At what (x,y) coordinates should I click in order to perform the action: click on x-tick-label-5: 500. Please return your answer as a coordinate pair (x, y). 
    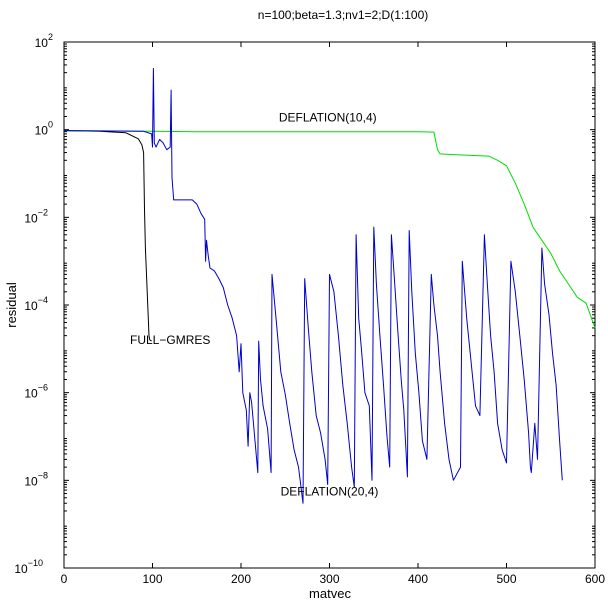
    Looking at the image, I should click on (506, 579).